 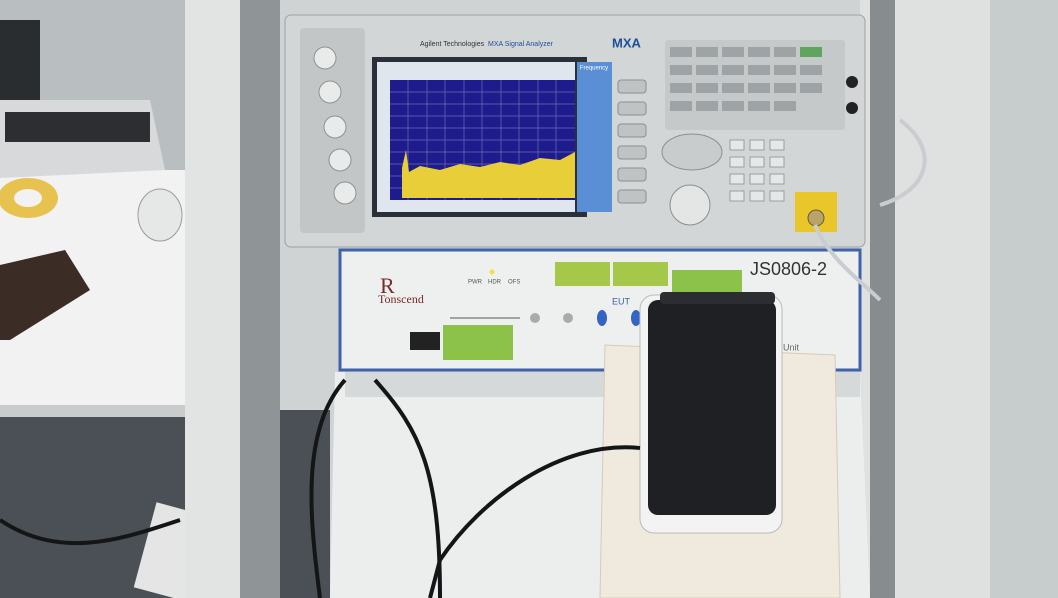 What do you see at coordinates (387, 285) in the screenshot?
I see `logo-mark: R` at bounding box center [387, 285].